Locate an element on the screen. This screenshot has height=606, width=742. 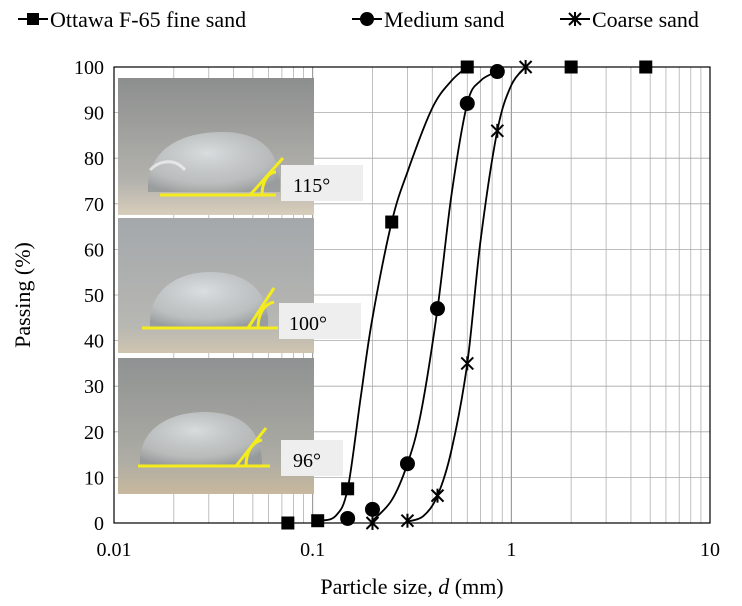
angle-label-115: 115° is located at coordinates (311, 186).